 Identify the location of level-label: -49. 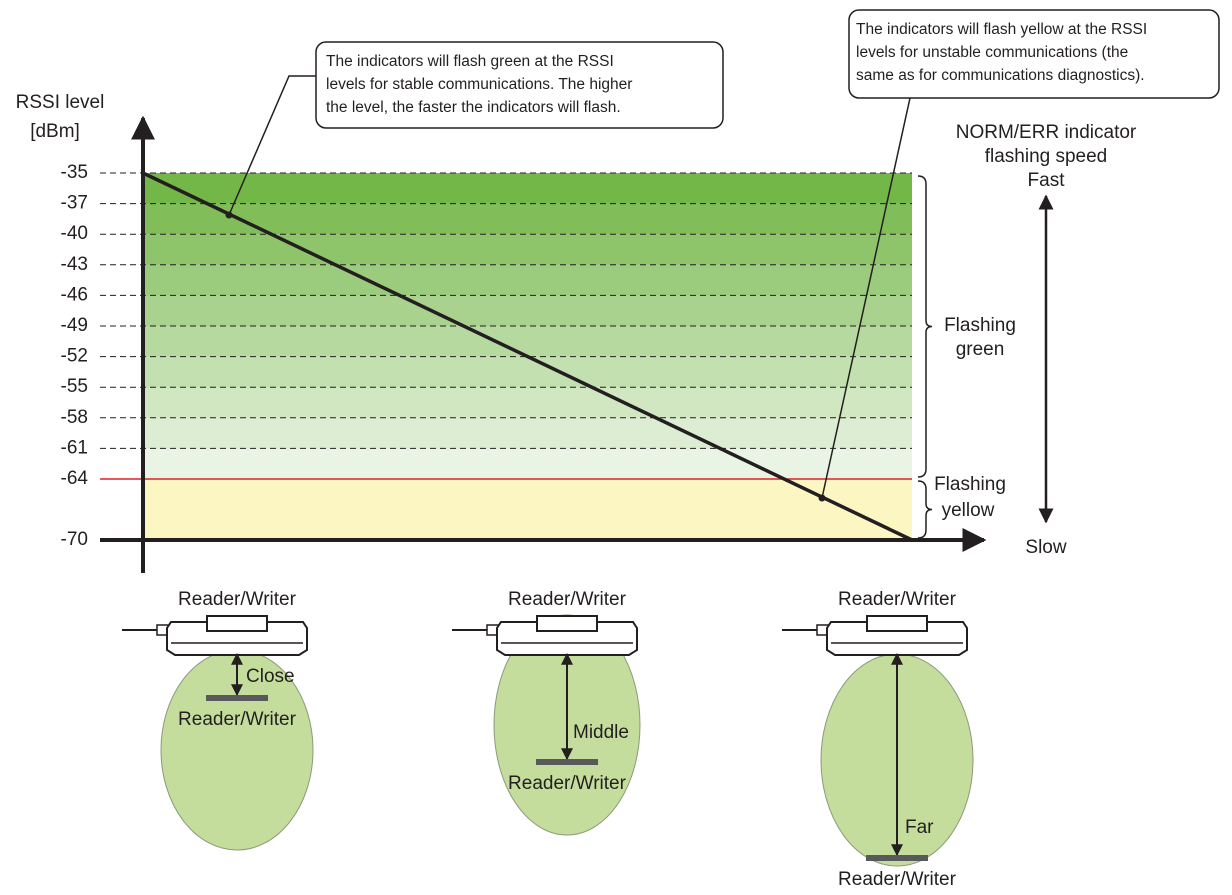
(74, 325).